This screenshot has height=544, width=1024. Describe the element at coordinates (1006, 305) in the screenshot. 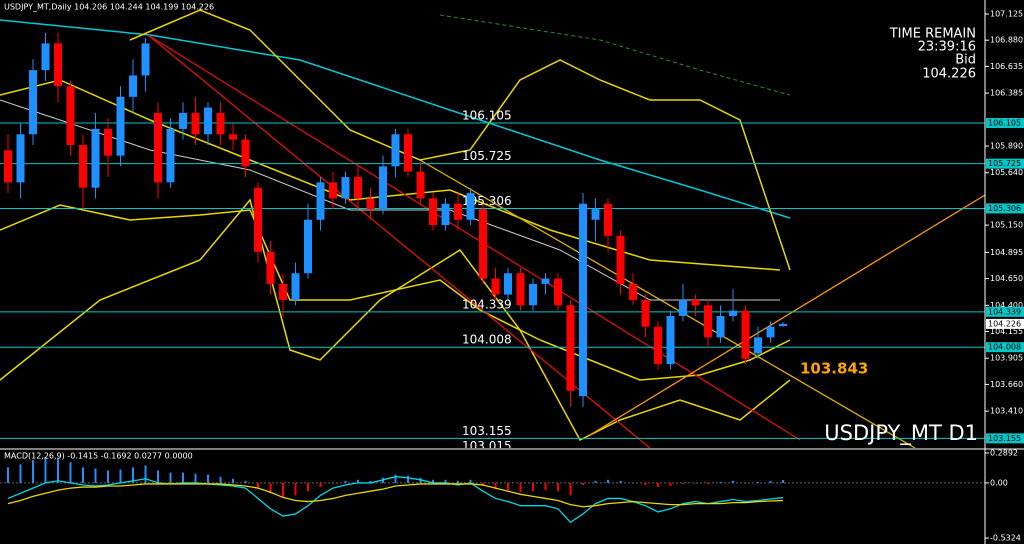

I see `y-tick-label: 104.400` at that location.